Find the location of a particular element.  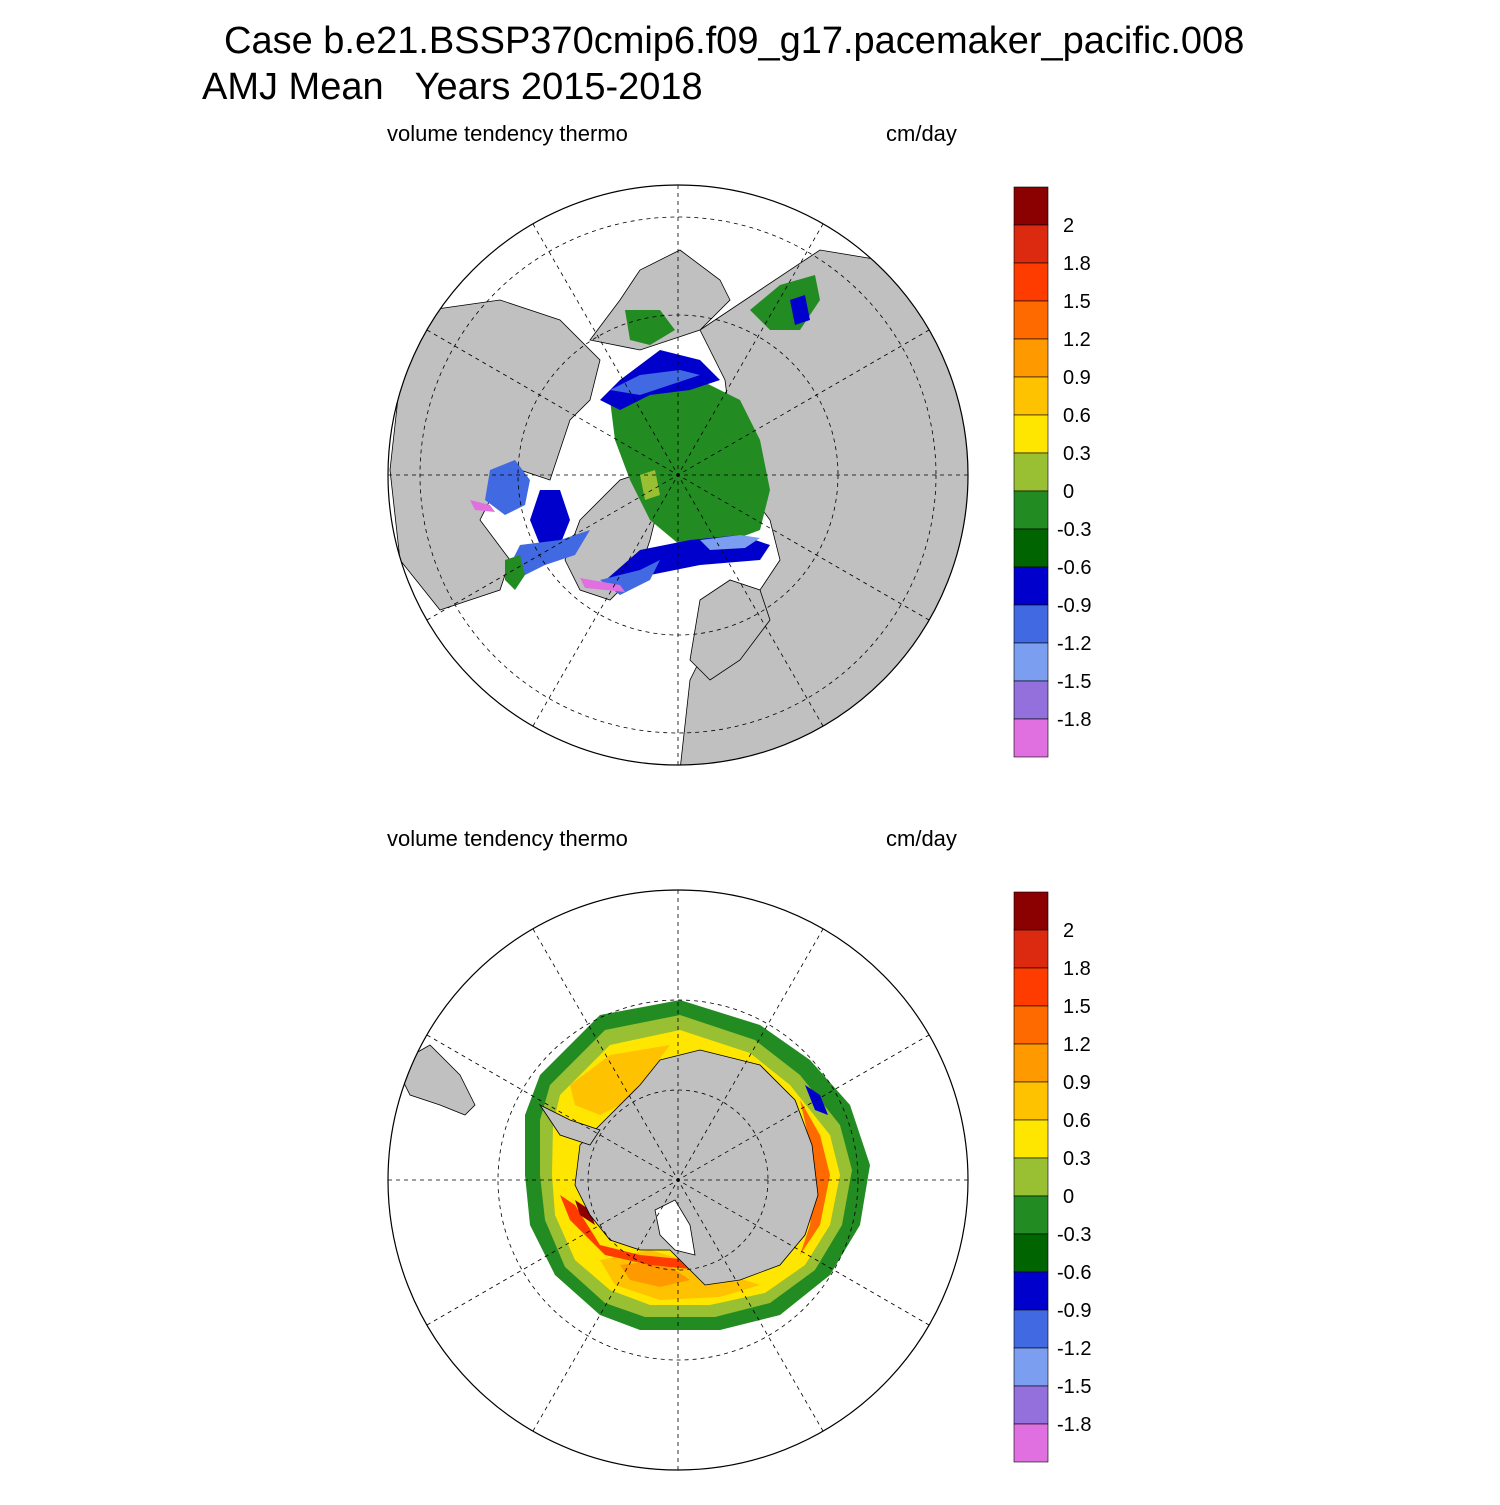

antarctic-colorbar-label: -1.2 is located at coordinates (1074, 1349).